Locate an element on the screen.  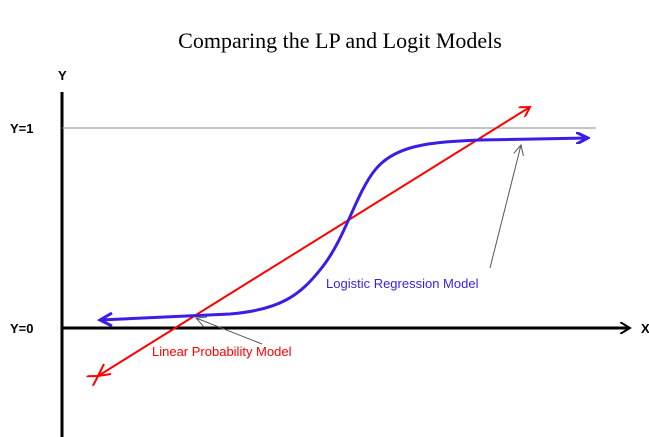
linear-pointer is located at coordinates (229, 331).